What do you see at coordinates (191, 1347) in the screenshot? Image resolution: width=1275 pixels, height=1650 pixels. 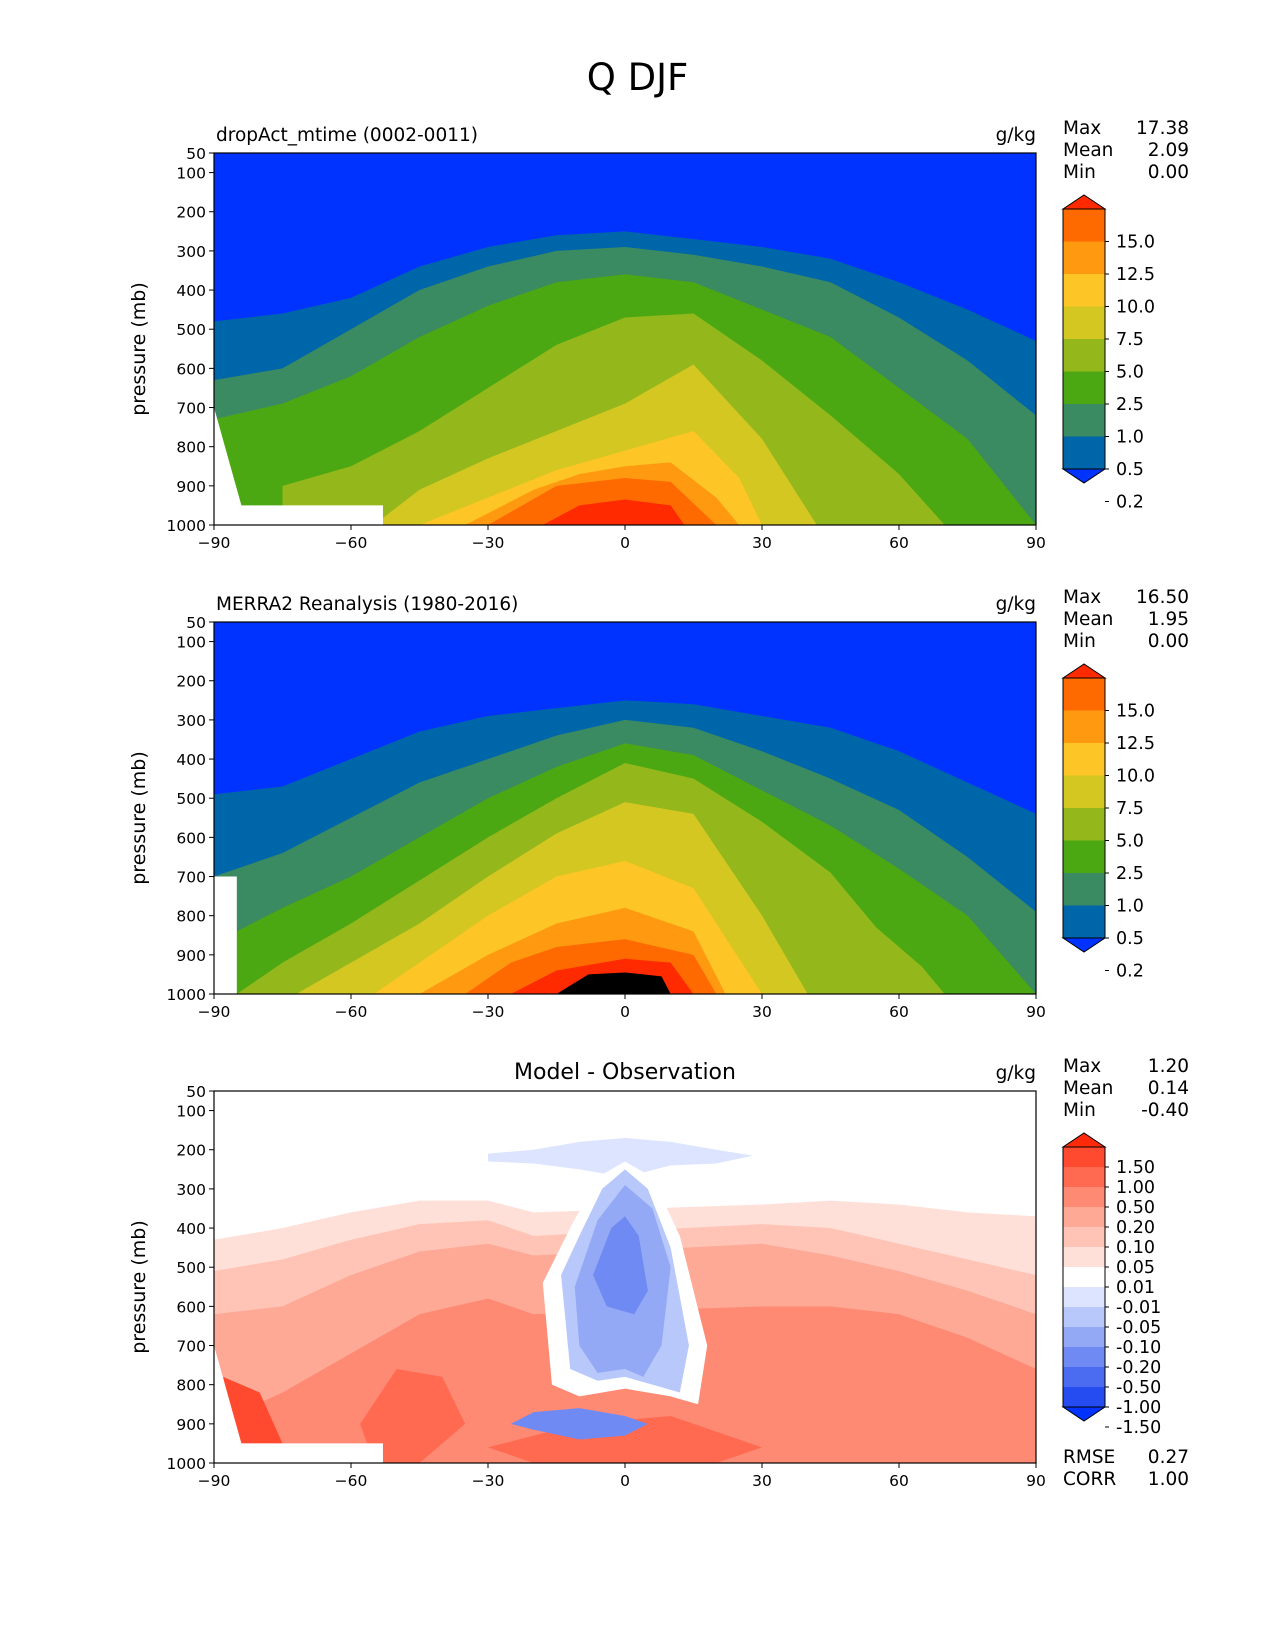 I see `y-tick-label: 700` at bounding box center [191, 1347].